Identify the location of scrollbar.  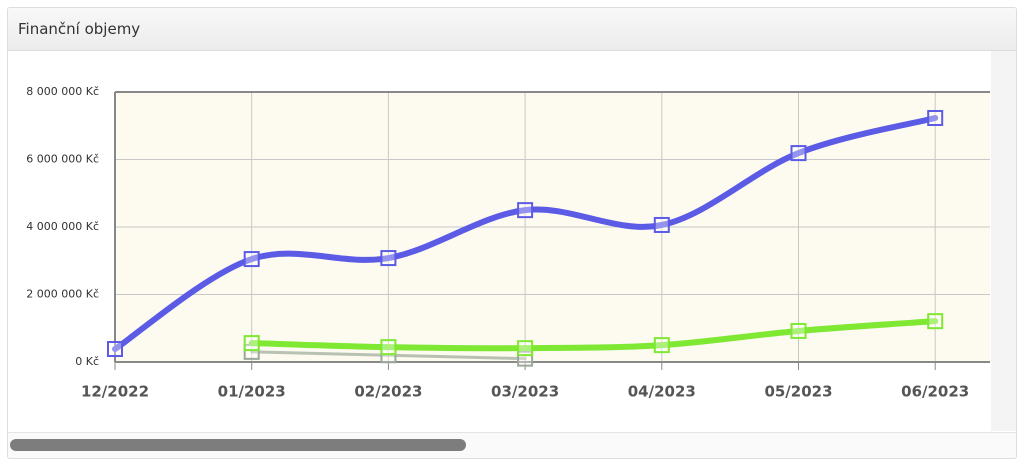
(512, 445).